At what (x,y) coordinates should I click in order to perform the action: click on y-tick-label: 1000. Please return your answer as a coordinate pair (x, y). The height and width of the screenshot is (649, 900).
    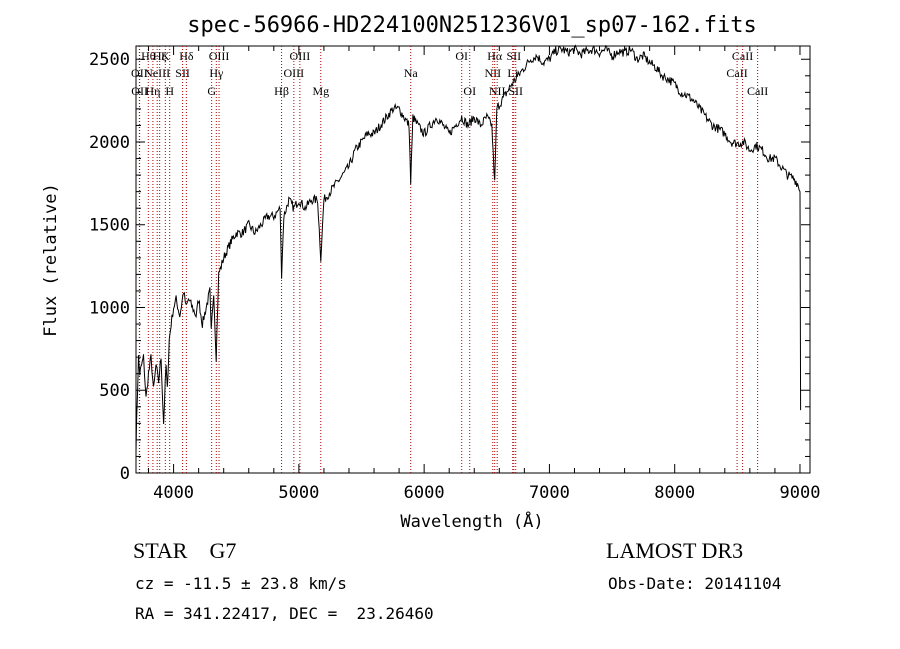
    Looking at the image, I should click on (109, 308).